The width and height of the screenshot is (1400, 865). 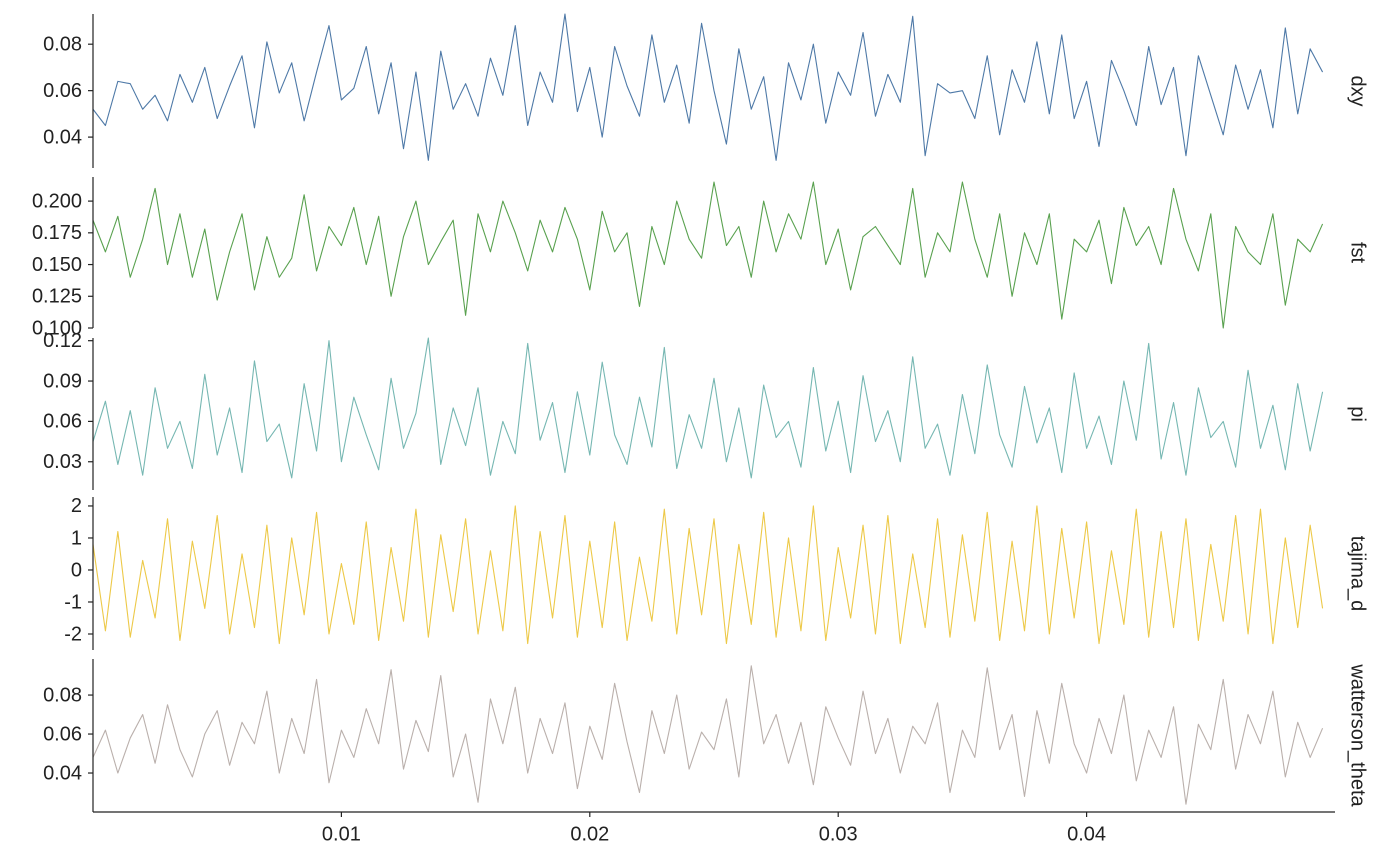 What do you see at coordinates (76, 506) in the screenshot?
I see `y-tick-label: 2` at bounding box center [76, 506].